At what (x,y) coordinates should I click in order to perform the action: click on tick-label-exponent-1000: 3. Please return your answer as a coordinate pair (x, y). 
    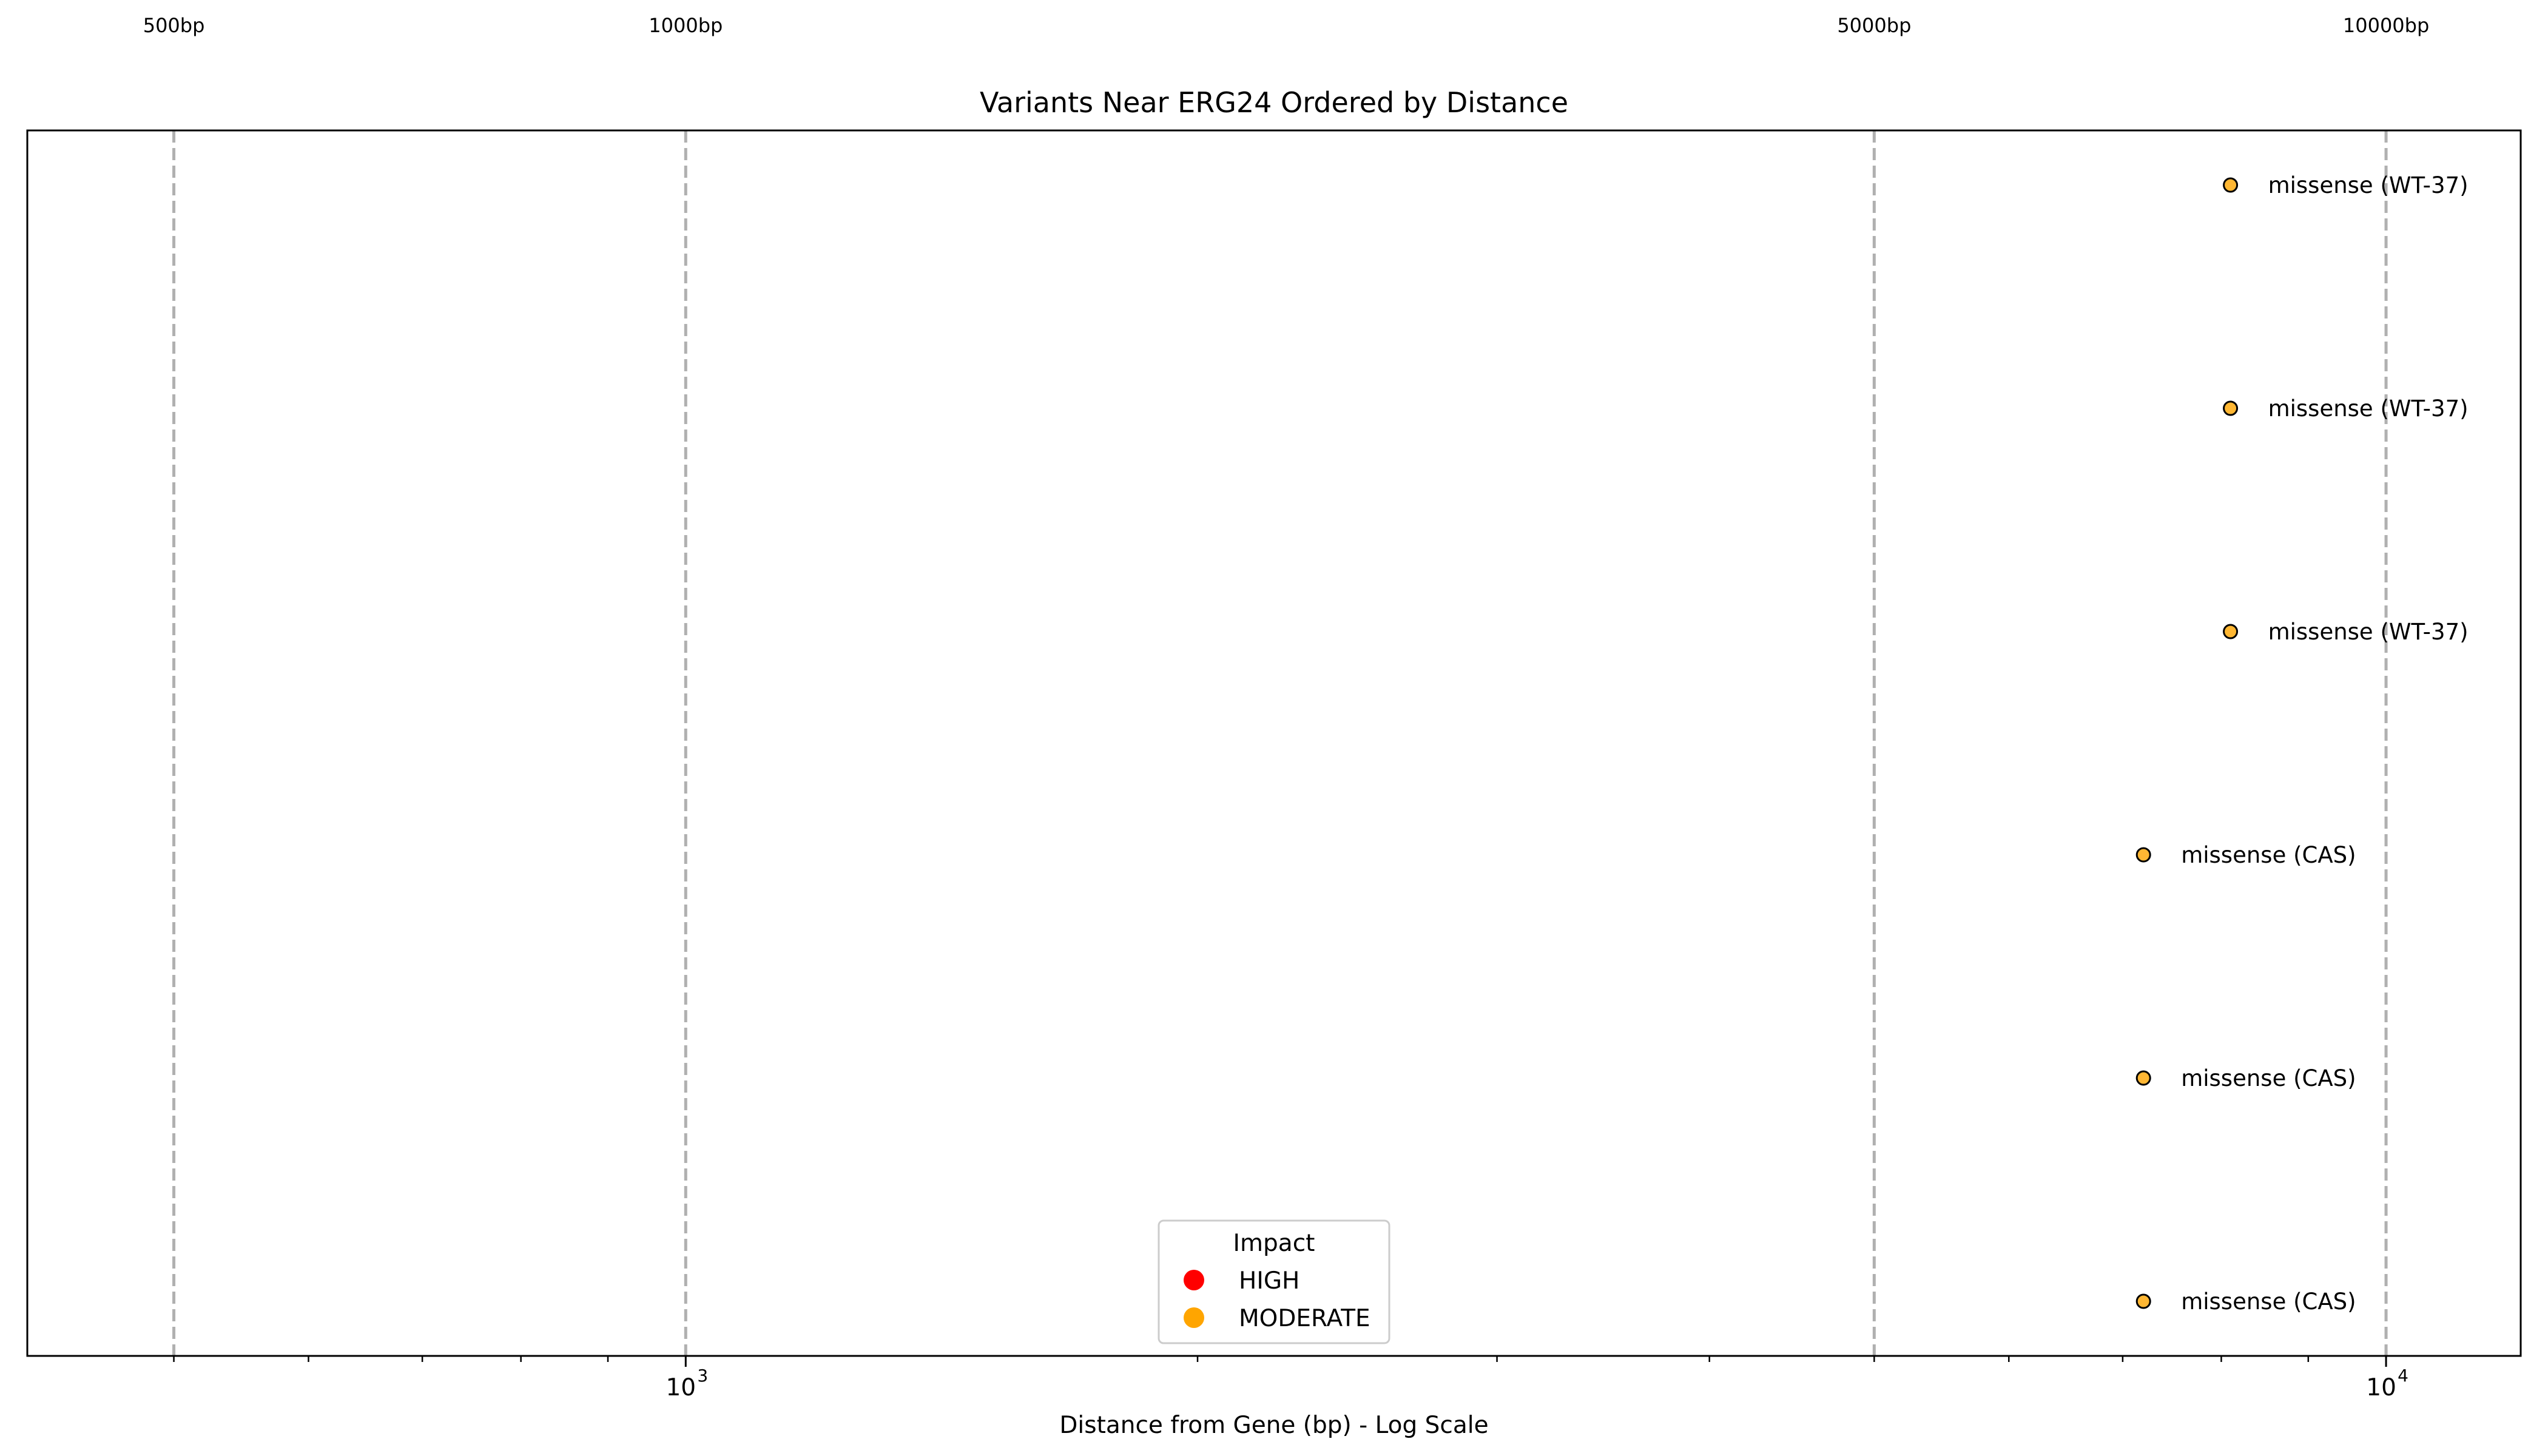
    Looking at the image, I should click on (702, 1376).